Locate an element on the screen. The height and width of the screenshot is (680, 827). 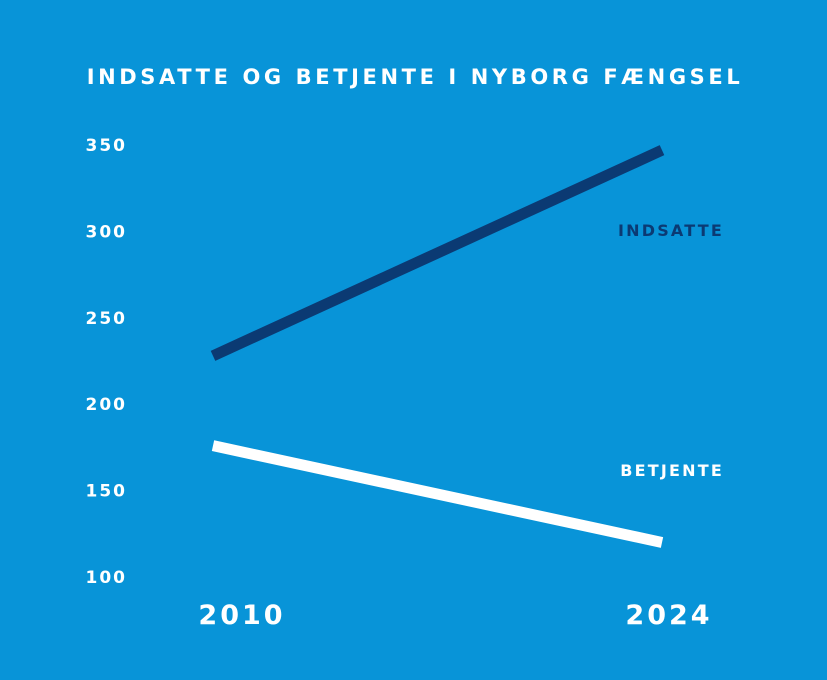
y-tick-label: 200 is located at coordinates (107, 405).